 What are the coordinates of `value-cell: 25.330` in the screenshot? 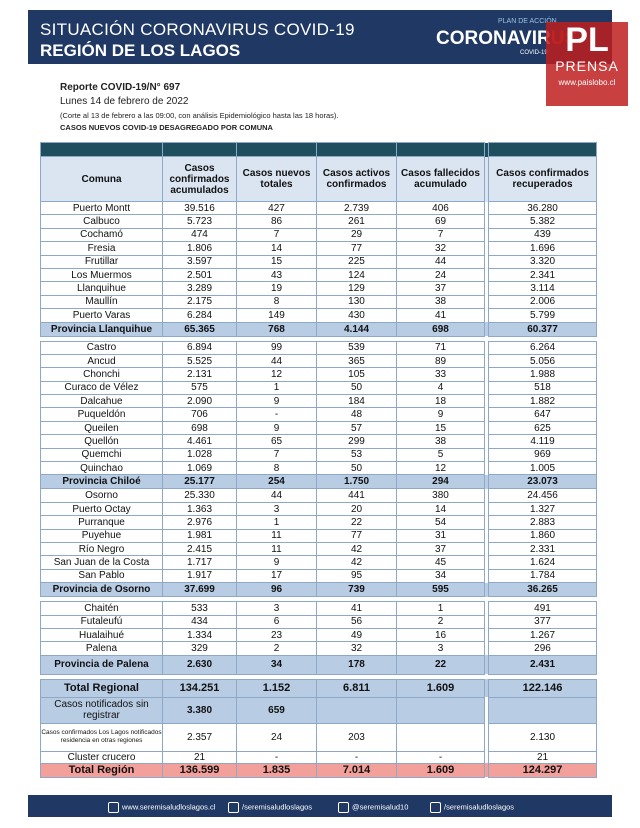 It's located at (199, 495).